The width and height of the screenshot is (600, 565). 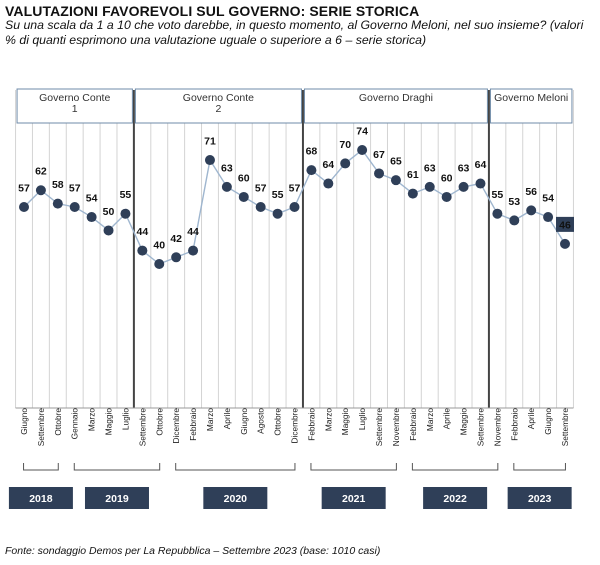 What do you see at coordinates (176, 426) in the screenshot?
I see `x-tick-label: Dicembre` at bounding box center [176, 426].